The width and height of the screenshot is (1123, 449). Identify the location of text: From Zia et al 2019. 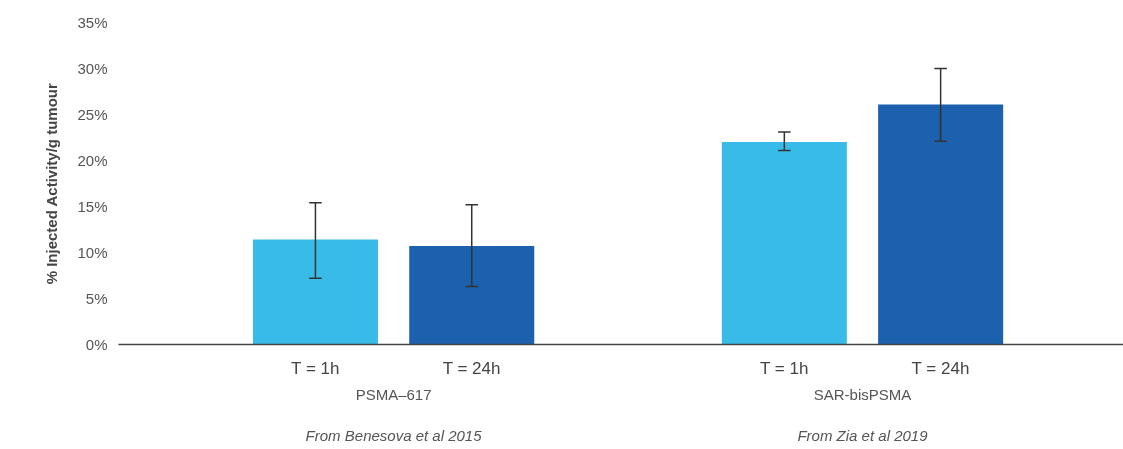
(863, 436).